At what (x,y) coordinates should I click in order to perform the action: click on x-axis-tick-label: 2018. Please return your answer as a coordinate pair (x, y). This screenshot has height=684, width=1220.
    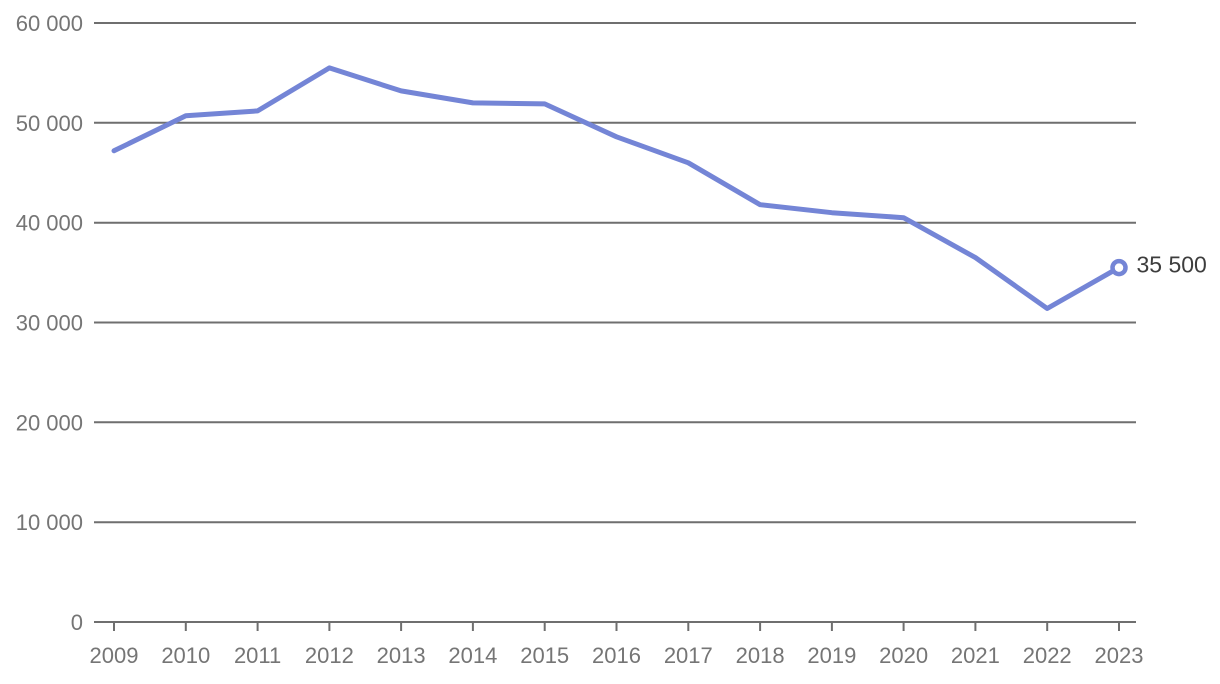
    Looking at the image, I should click on (760, 655).